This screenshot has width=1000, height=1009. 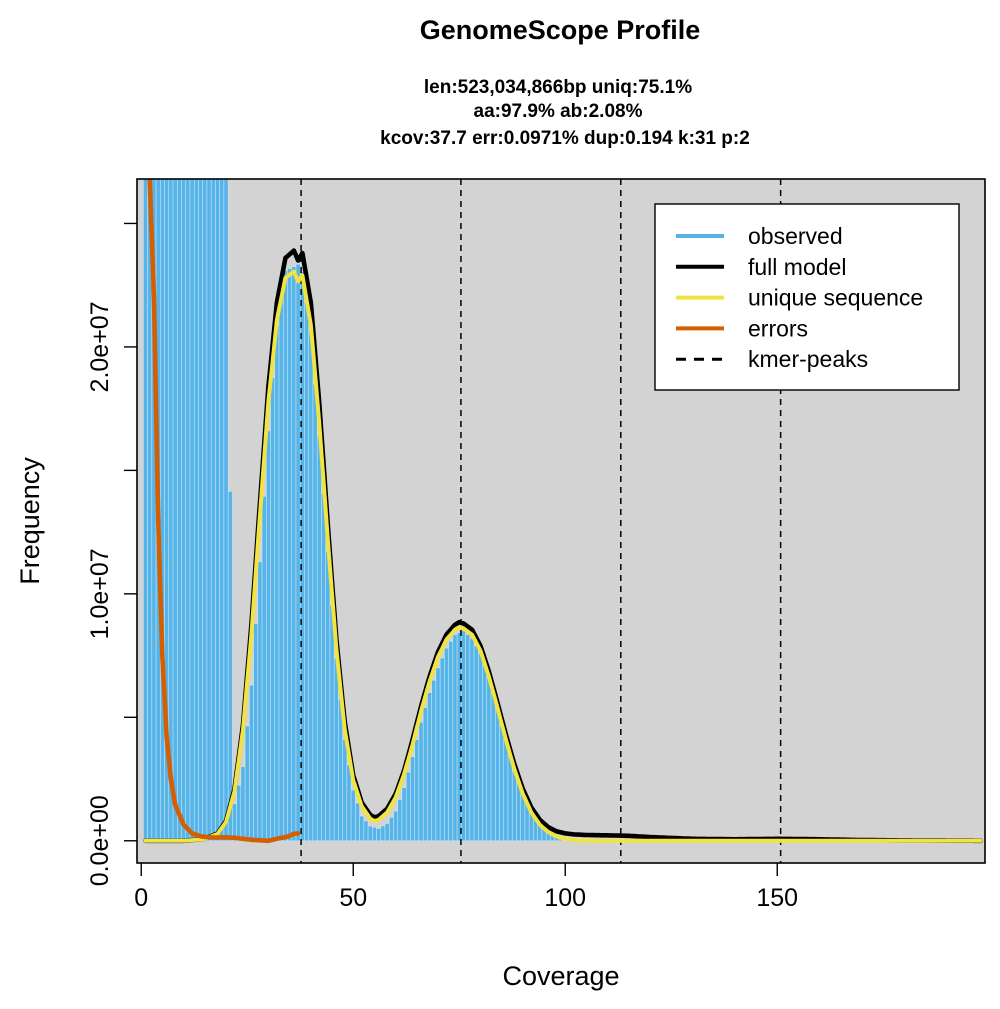 What do you see at coordinates (560, 30) in the screenshot?
I see `chart-title: GenomeScope Profile` at bounding box center [560, 30].